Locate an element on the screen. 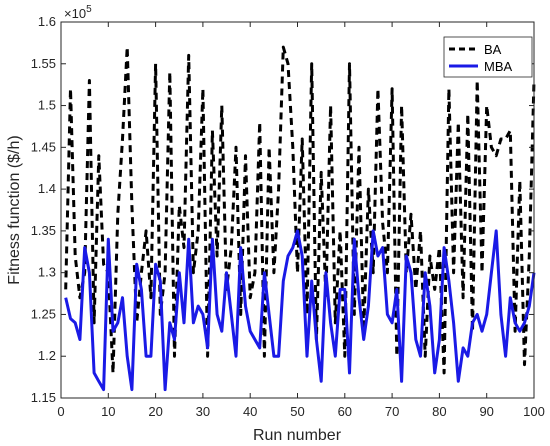  x-tick-label: 0 is located at coordinates (60, 411).